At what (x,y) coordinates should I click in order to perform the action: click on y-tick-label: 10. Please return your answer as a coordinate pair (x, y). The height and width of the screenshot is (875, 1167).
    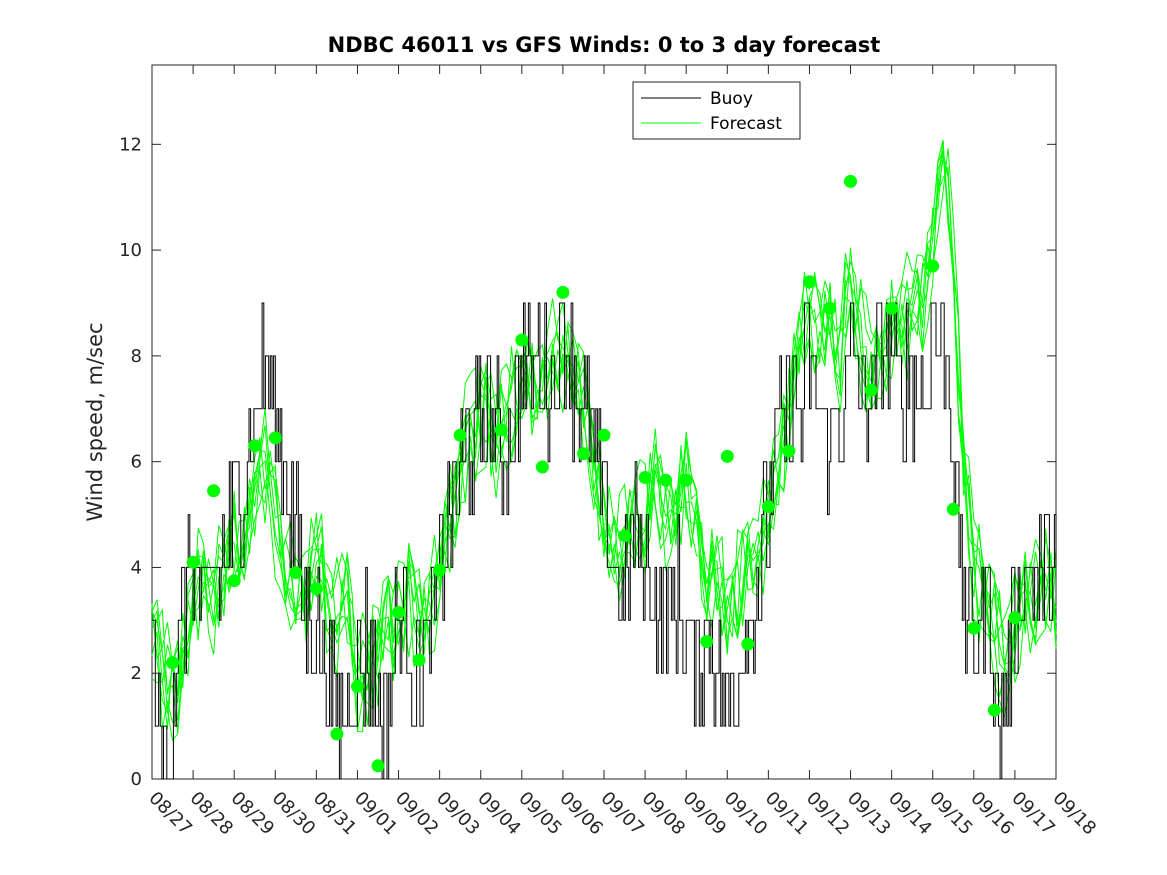
    Looking at the image, I should click on (130, 250).